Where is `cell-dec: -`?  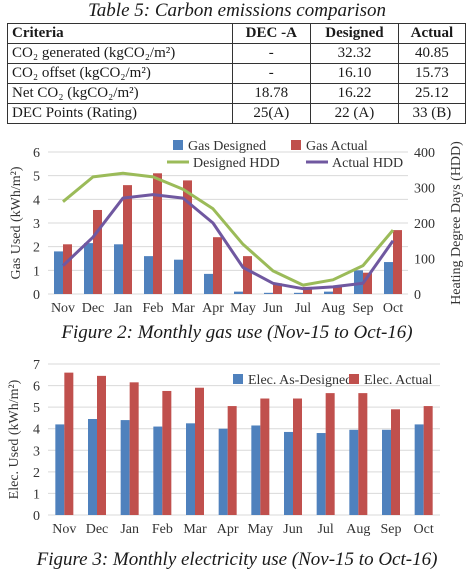 cell-dec: - is located at coordinates (271, 73).